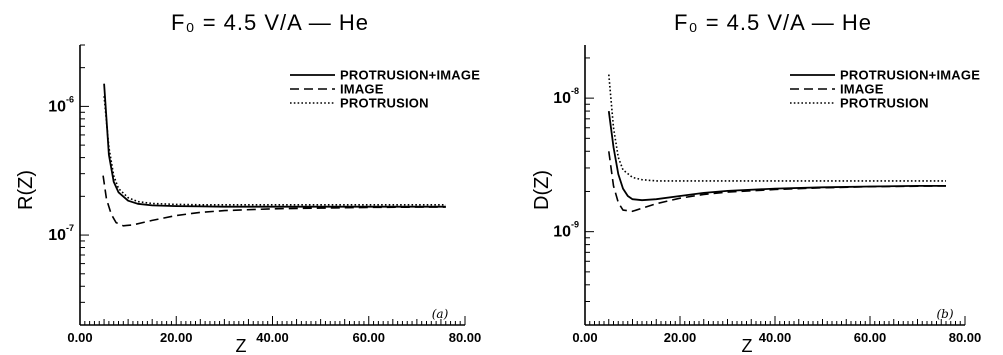  I want to click on x-axis-label-b: Z, so click(747, 345).